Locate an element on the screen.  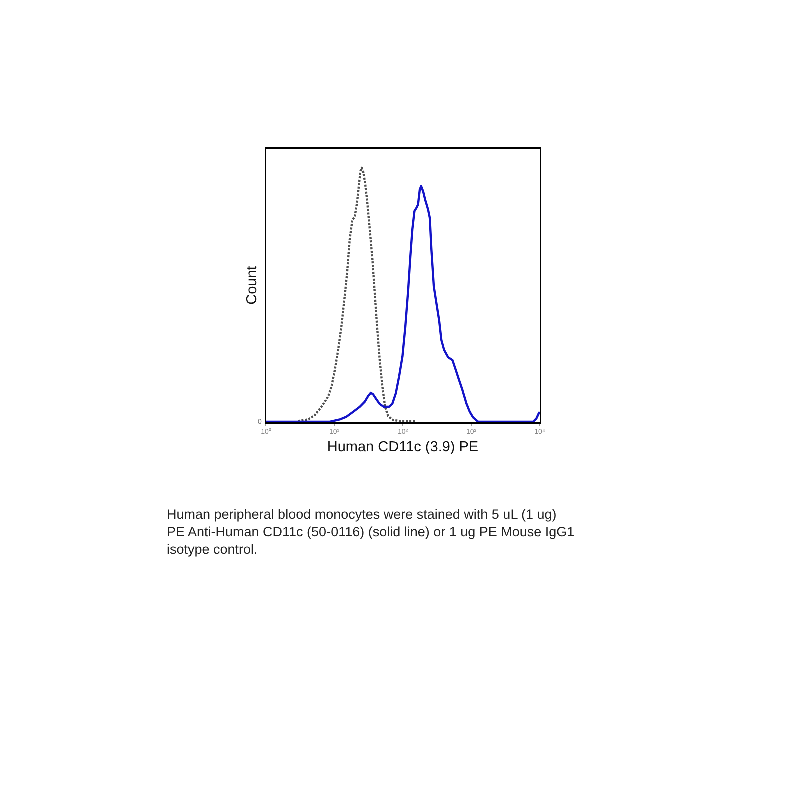
text: Human peripheral blood monocytes were stained with 5 uL (1 ug) PE Anti-Human CD11c (50-0116) (solid line) or 1 ug PE Mouse IgG1 isotype control. is located at coordinates (371, 532).